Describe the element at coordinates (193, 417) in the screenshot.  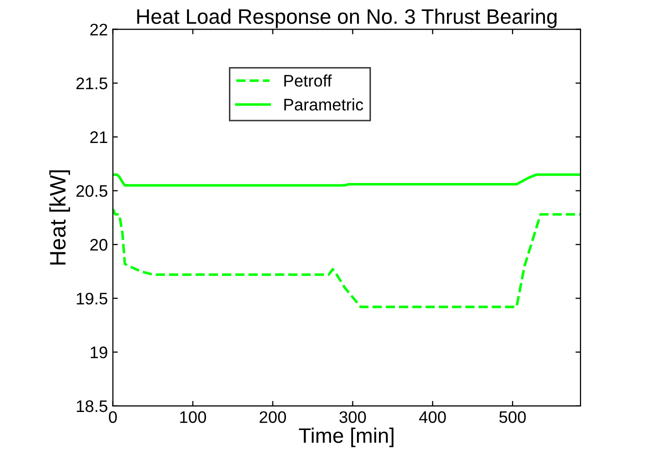
I see `x-tick-label: 100` at that location.